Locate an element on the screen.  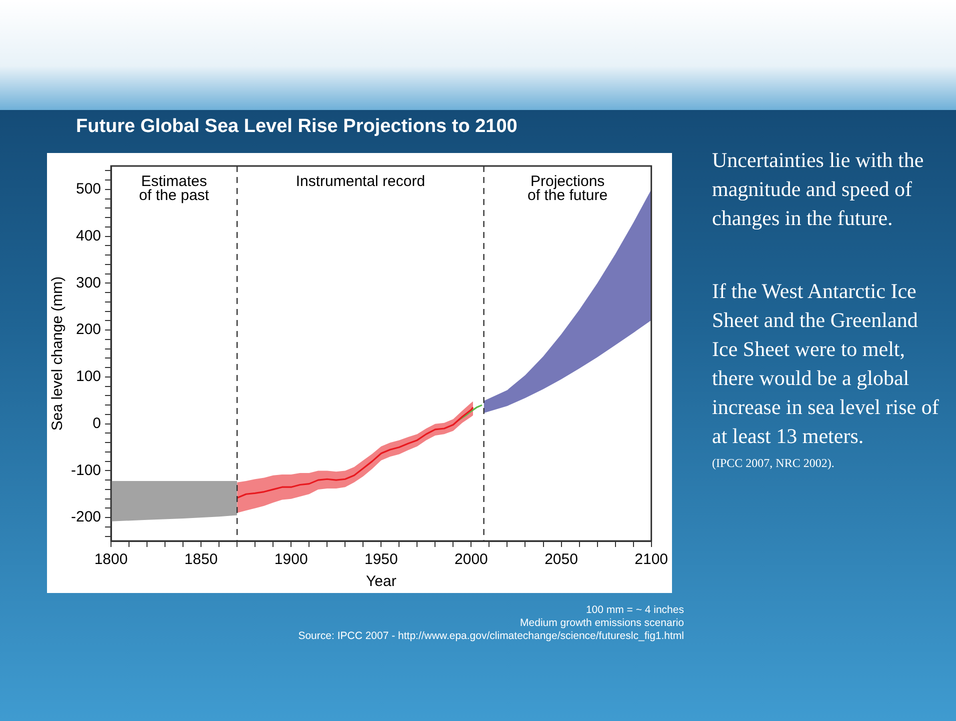
x-tick-label: 1850 is located at coordinates (201, 559).